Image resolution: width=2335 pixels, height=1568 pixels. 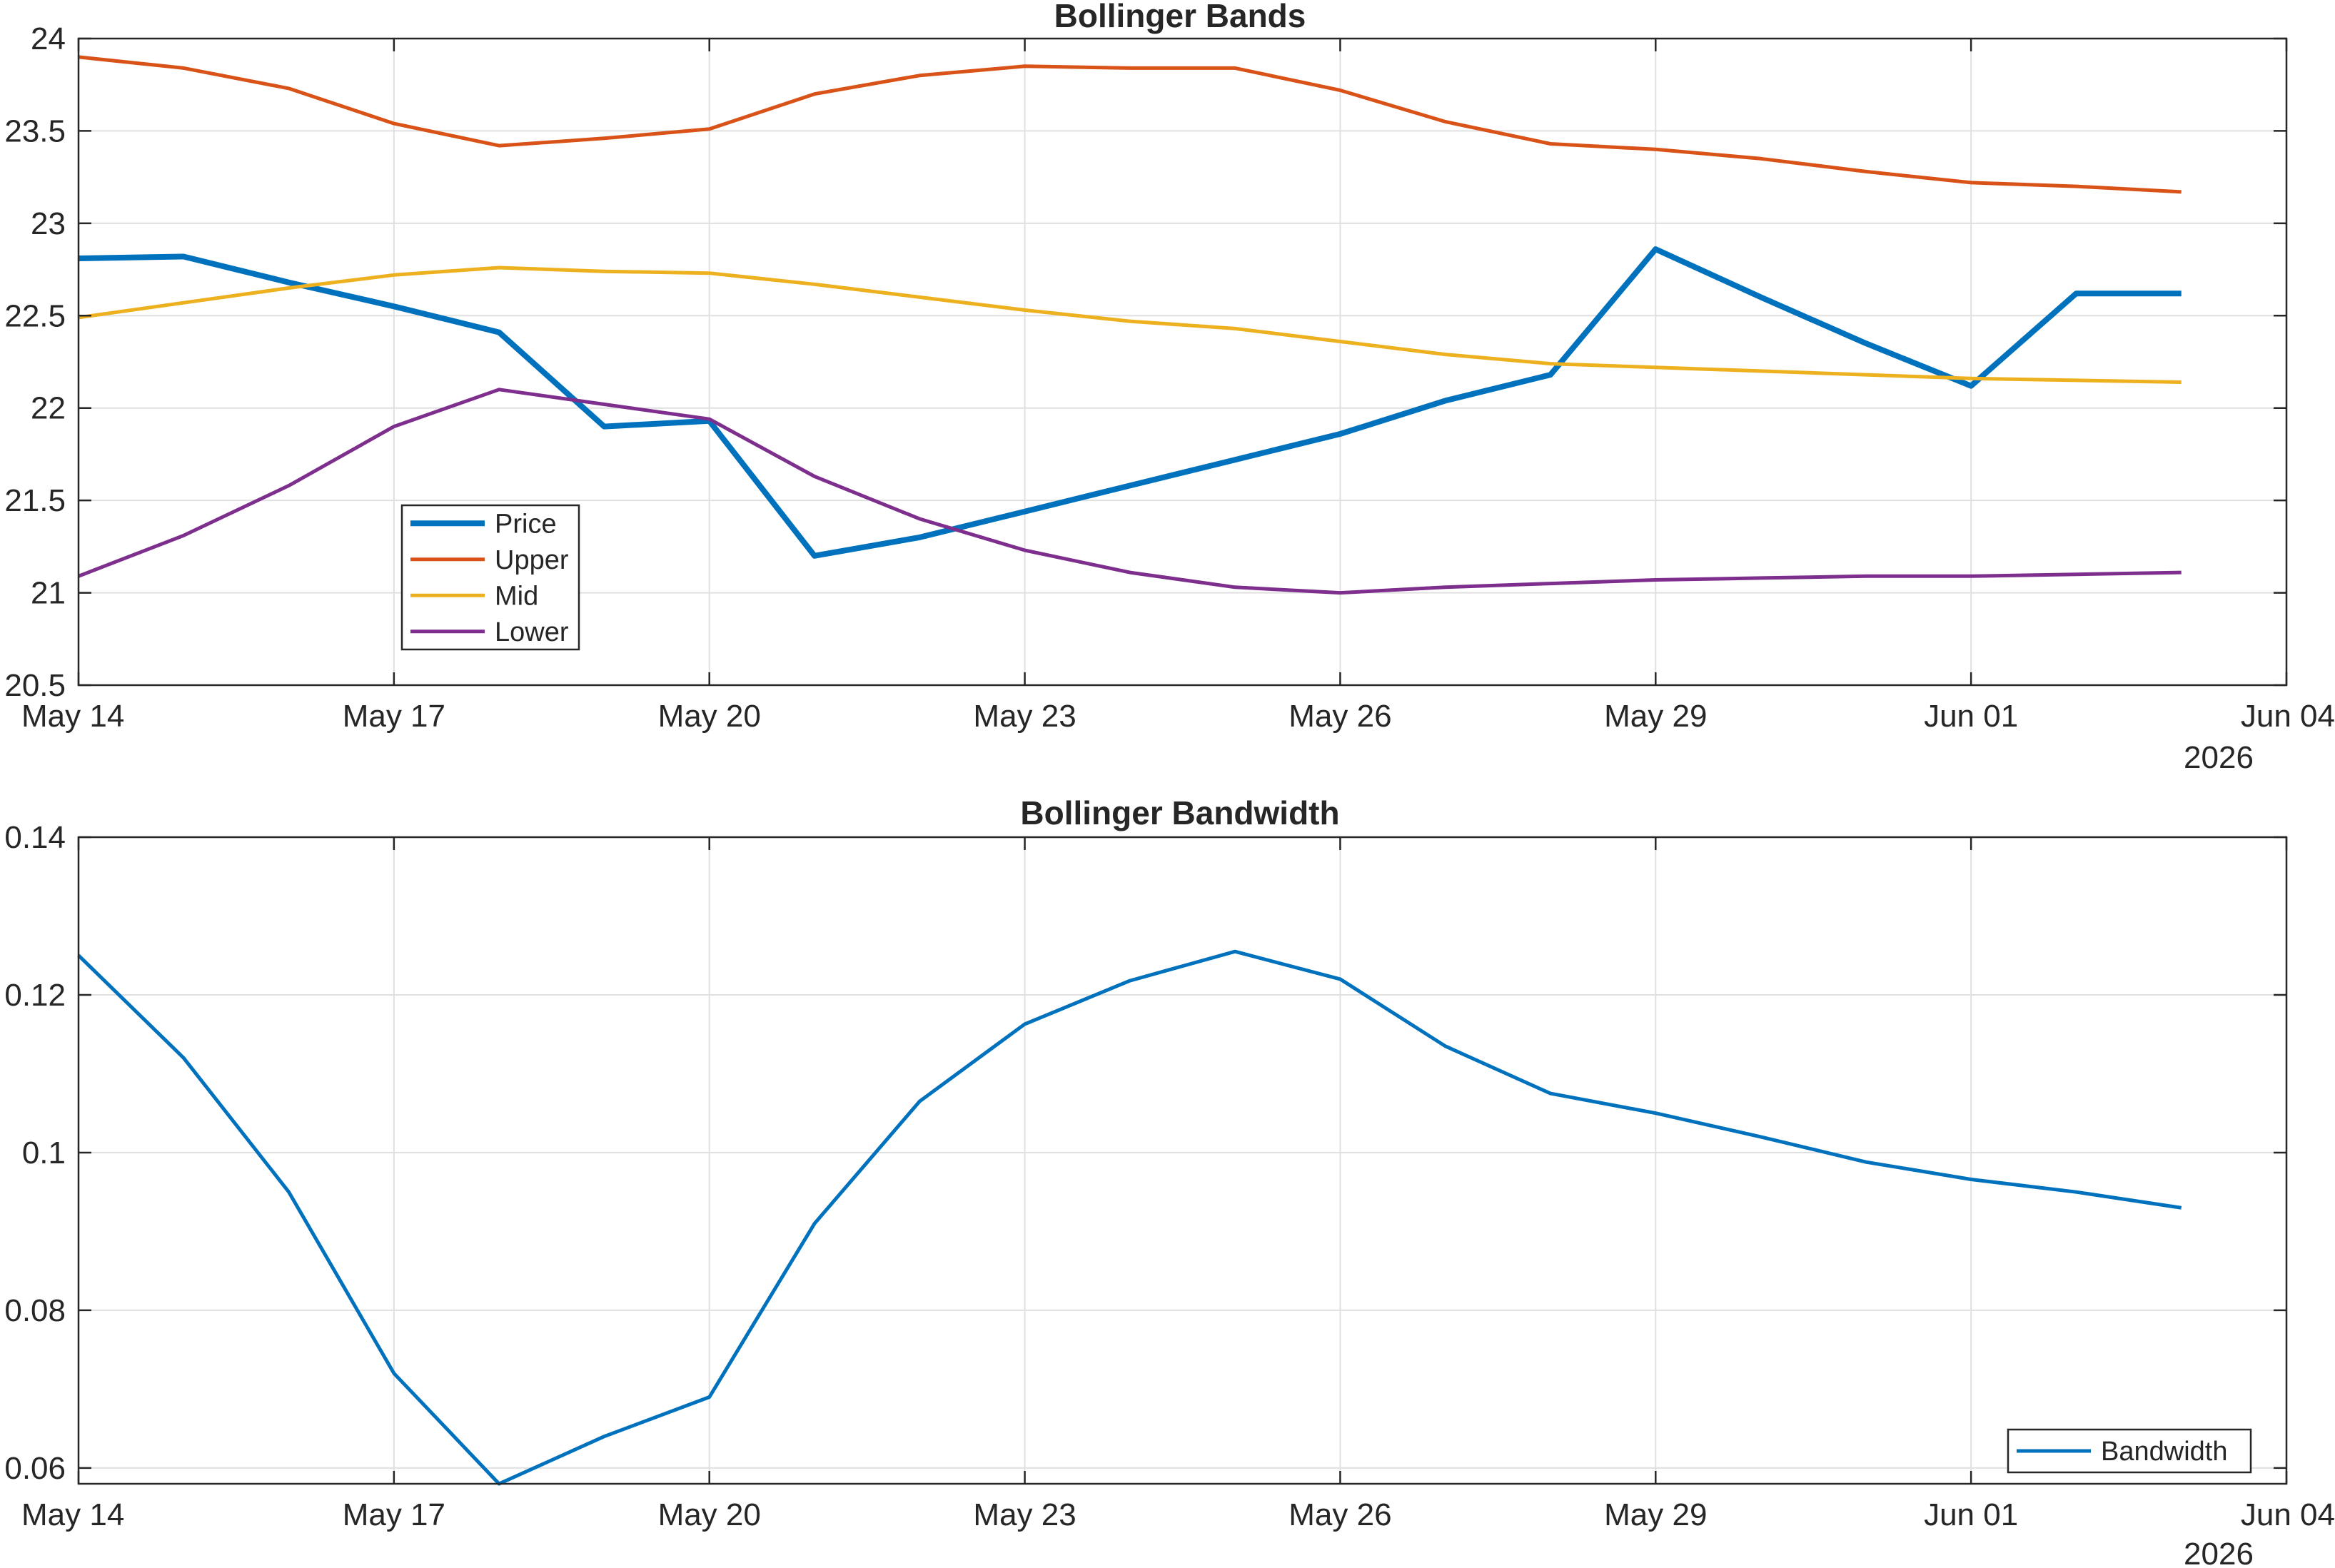 I want to click on series-line-mid, so click(x=1130, y=324).